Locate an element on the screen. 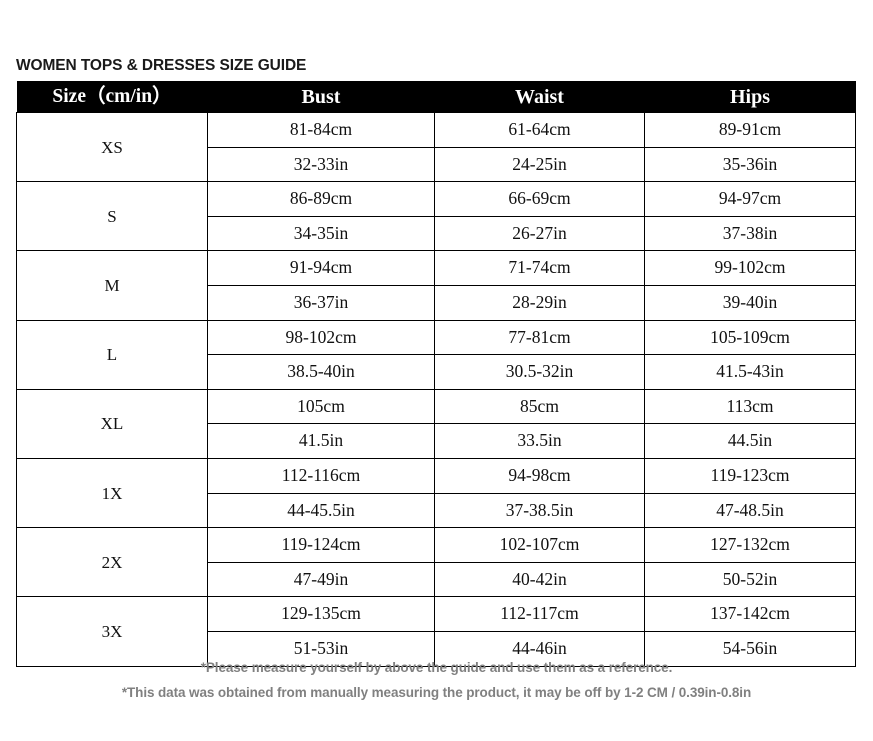 This screenshot has width=873, height=741. bust-in-cell: 41.5in is located at coordinates (321, 441).